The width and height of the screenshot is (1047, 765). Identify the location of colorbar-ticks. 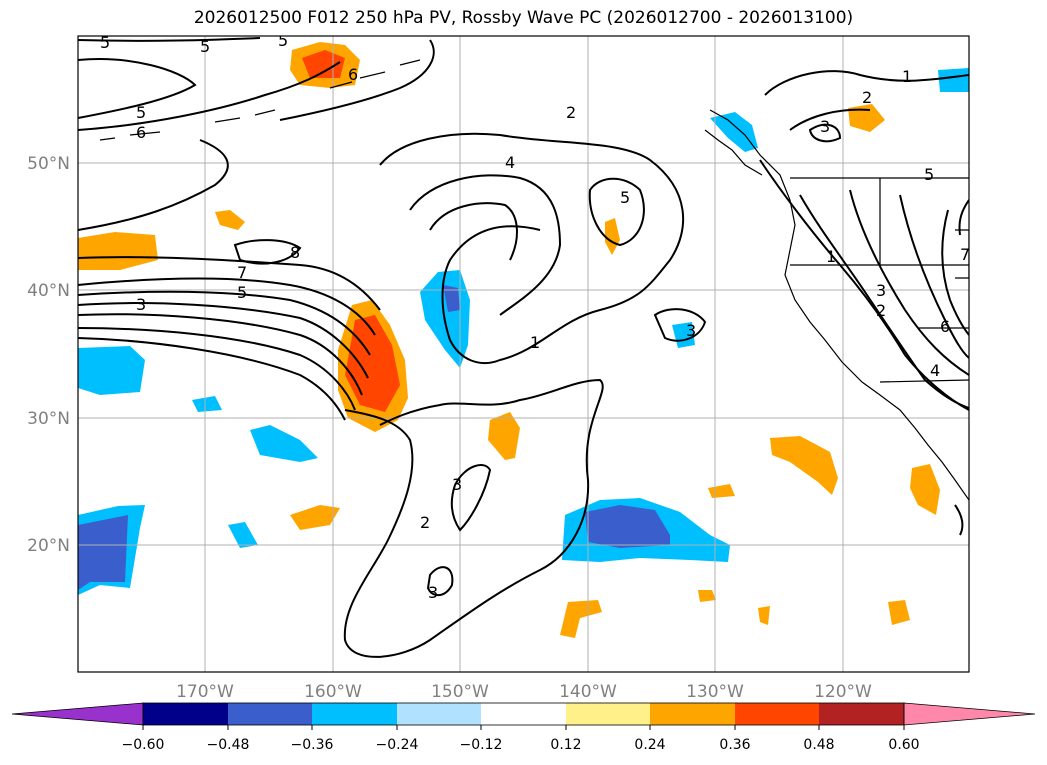
(523, 727).